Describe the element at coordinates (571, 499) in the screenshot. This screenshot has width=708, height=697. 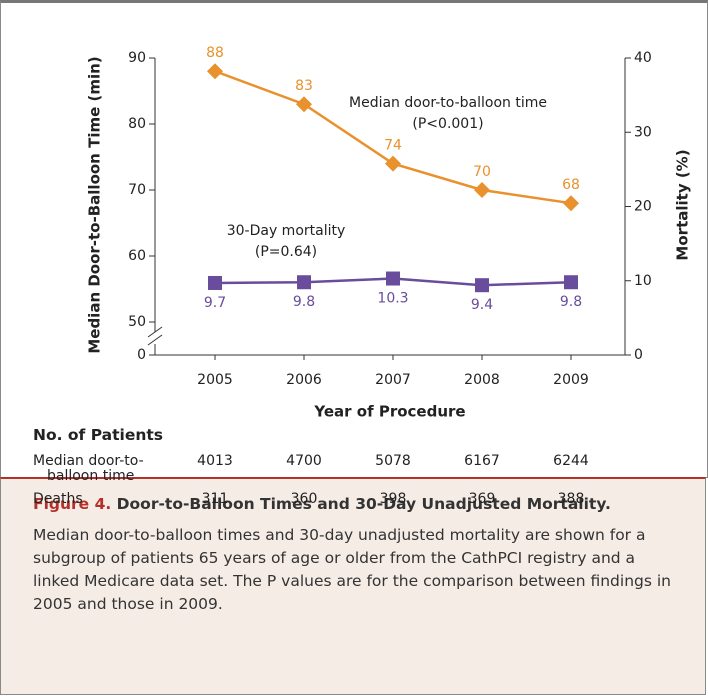
I see `table-cell: 388` at that location.